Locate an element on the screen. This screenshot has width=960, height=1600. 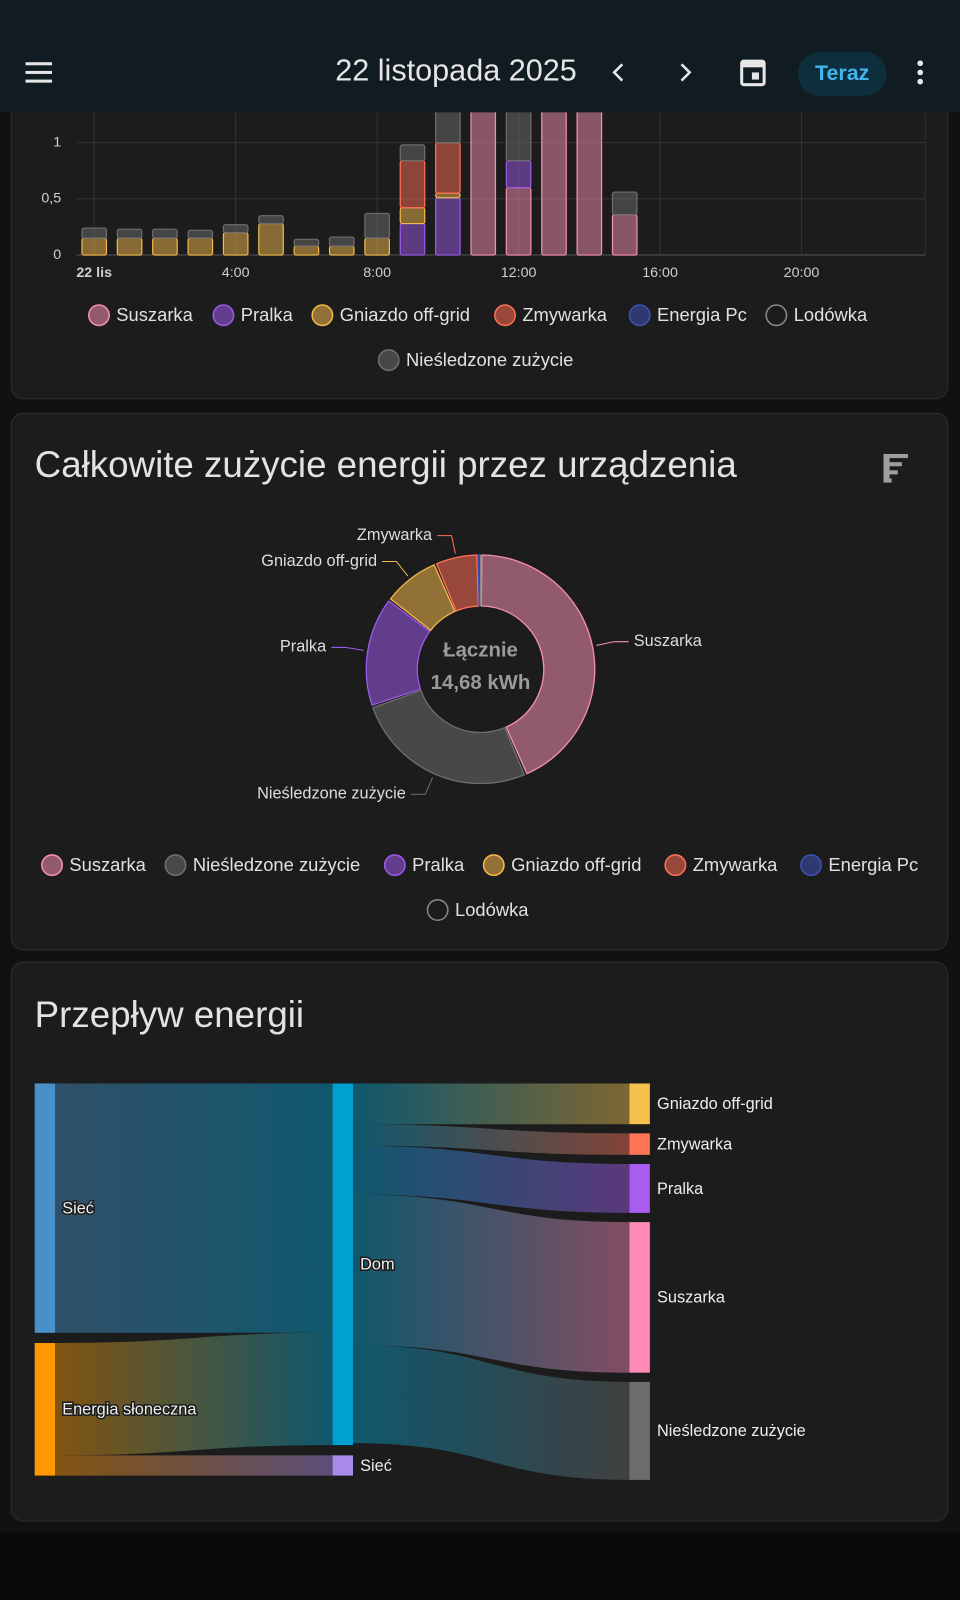
legend-label: Nieśledzone zużycie is located at coordinates (276, 864).